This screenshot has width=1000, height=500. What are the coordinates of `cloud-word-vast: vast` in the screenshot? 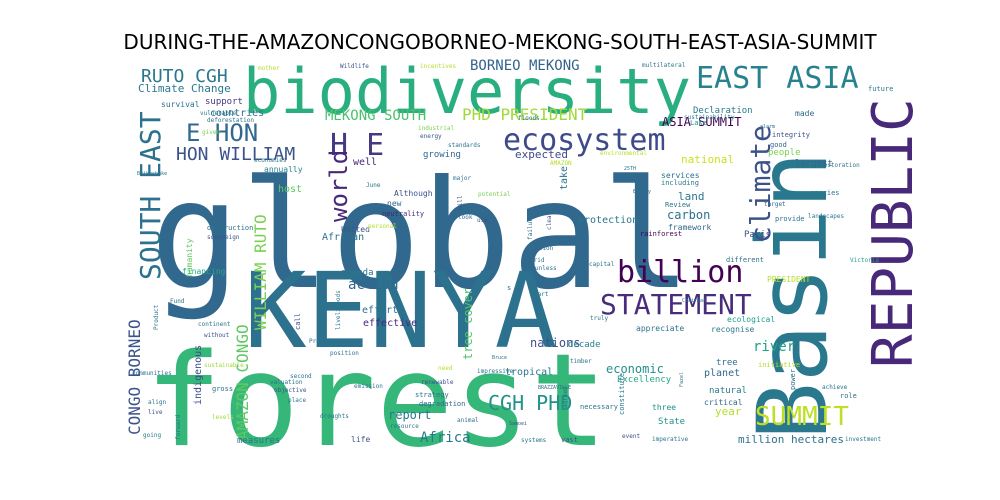 It's located at (569, 440).